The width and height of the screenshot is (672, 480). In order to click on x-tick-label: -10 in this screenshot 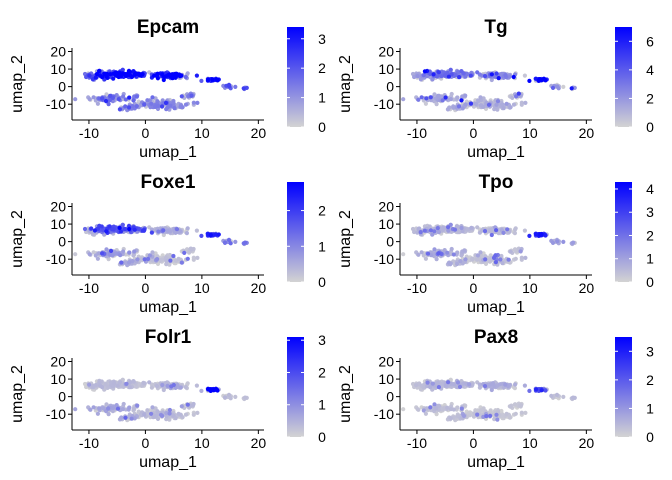, I will do `click(89, 443)`.